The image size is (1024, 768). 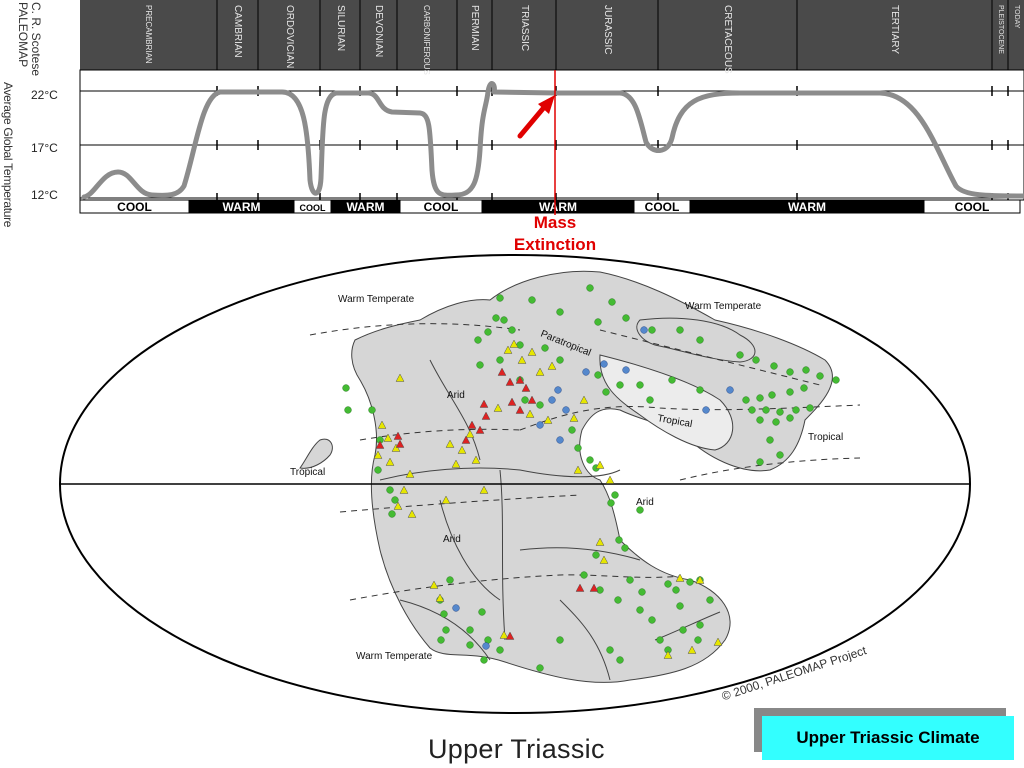 I want to click on period-dividers, so click(x=612, y=35).